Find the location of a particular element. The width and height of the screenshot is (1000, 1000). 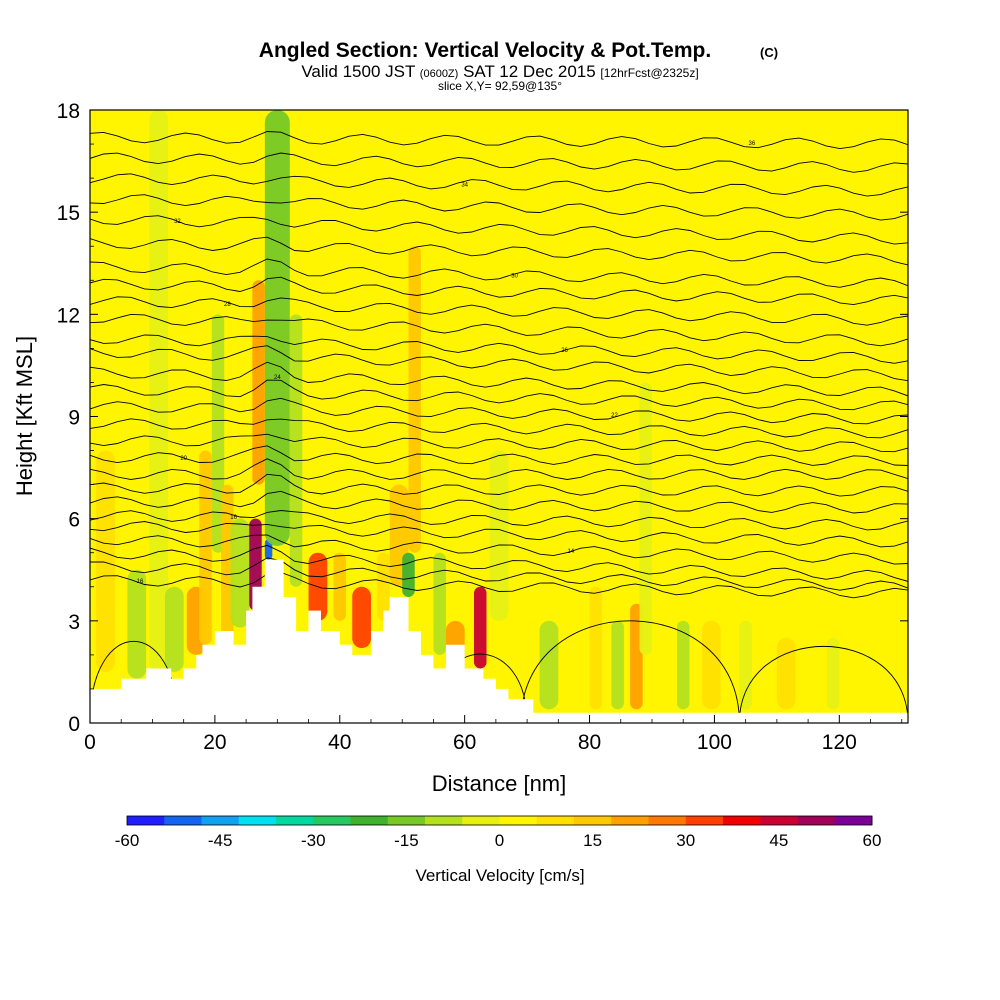

y-tick-label-15: 15 is located at coordinates (68, 213).